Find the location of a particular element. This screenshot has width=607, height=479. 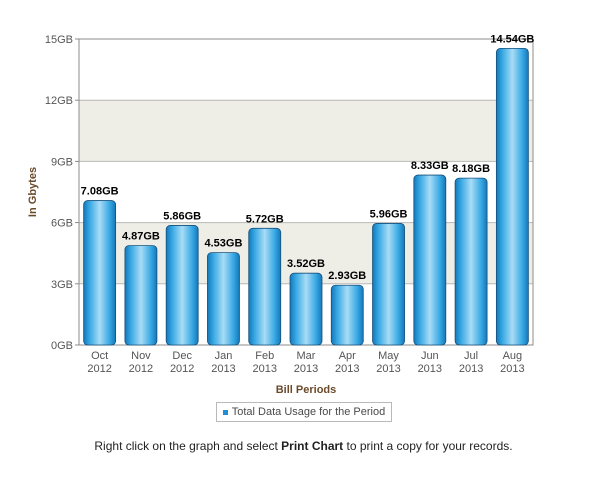

y-tick-label: 12GB is located at coordinates (59, 101).